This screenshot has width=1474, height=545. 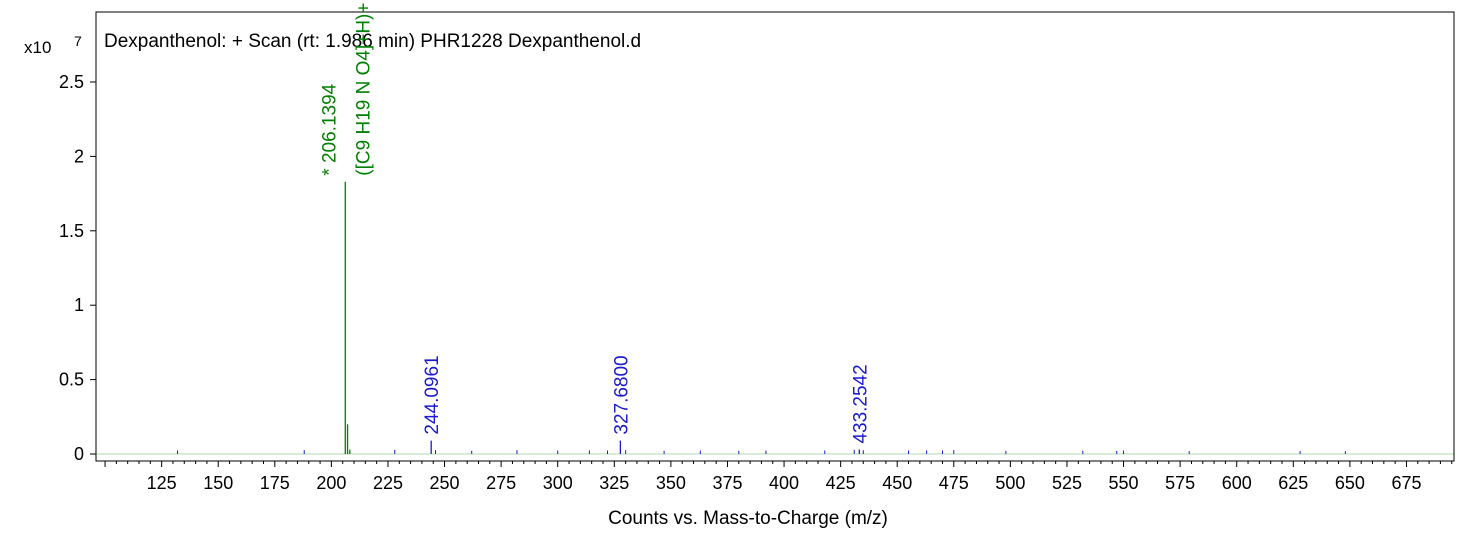 What do you see at coordinates (1067, 483) in the screenshot?
I see `x-tick-label: 525` at bounding box center [1067, 483].